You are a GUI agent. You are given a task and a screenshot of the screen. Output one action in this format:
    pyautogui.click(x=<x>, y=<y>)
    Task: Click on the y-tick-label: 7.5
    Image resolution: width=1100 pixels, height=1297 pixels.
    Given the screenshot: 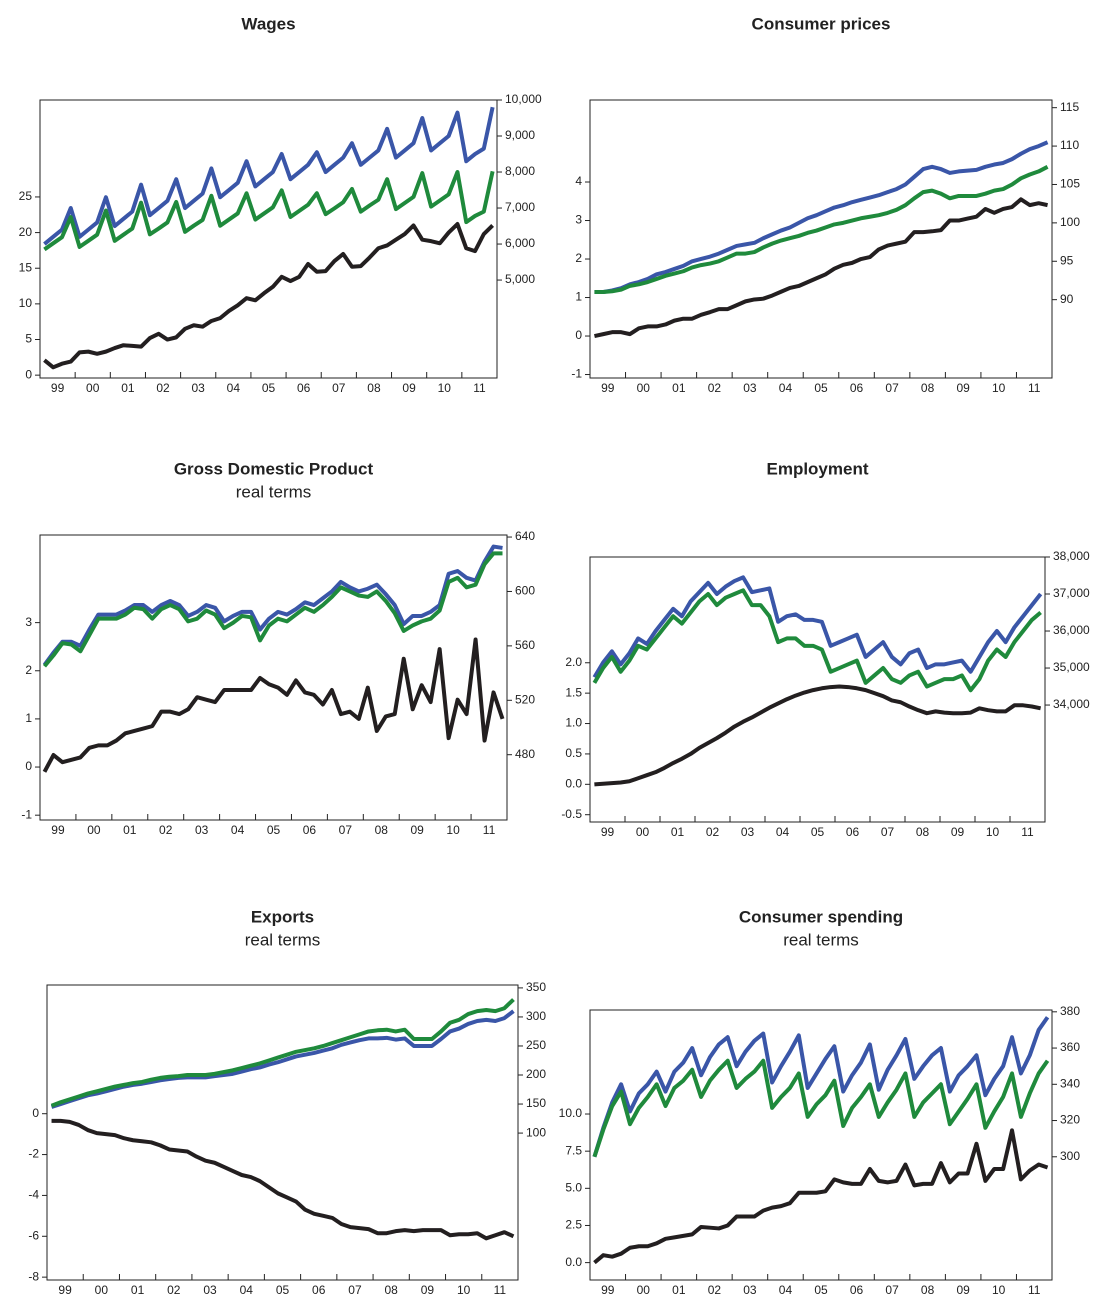 What is the action you would take?
    pyautogui.click(x=573, y=1150)
    